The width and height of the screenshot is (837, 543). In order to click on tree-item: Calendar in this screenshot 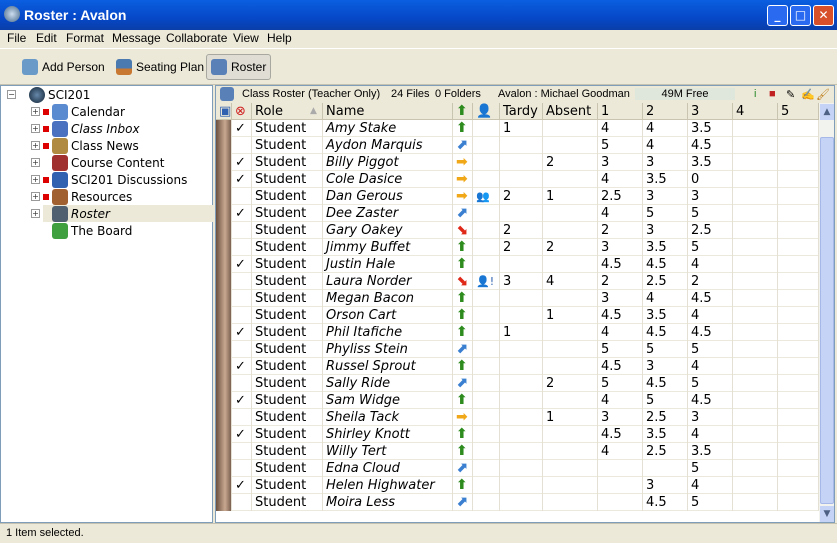, I will do `click(84, 111)`.